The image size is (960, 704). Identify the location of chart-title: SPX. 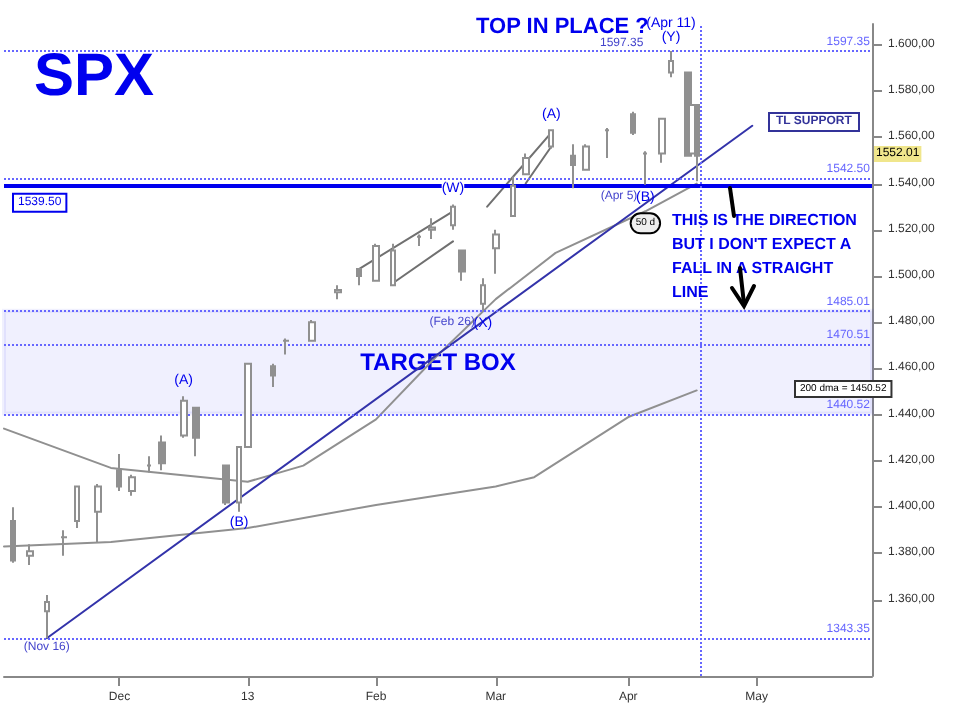
(94, 76).